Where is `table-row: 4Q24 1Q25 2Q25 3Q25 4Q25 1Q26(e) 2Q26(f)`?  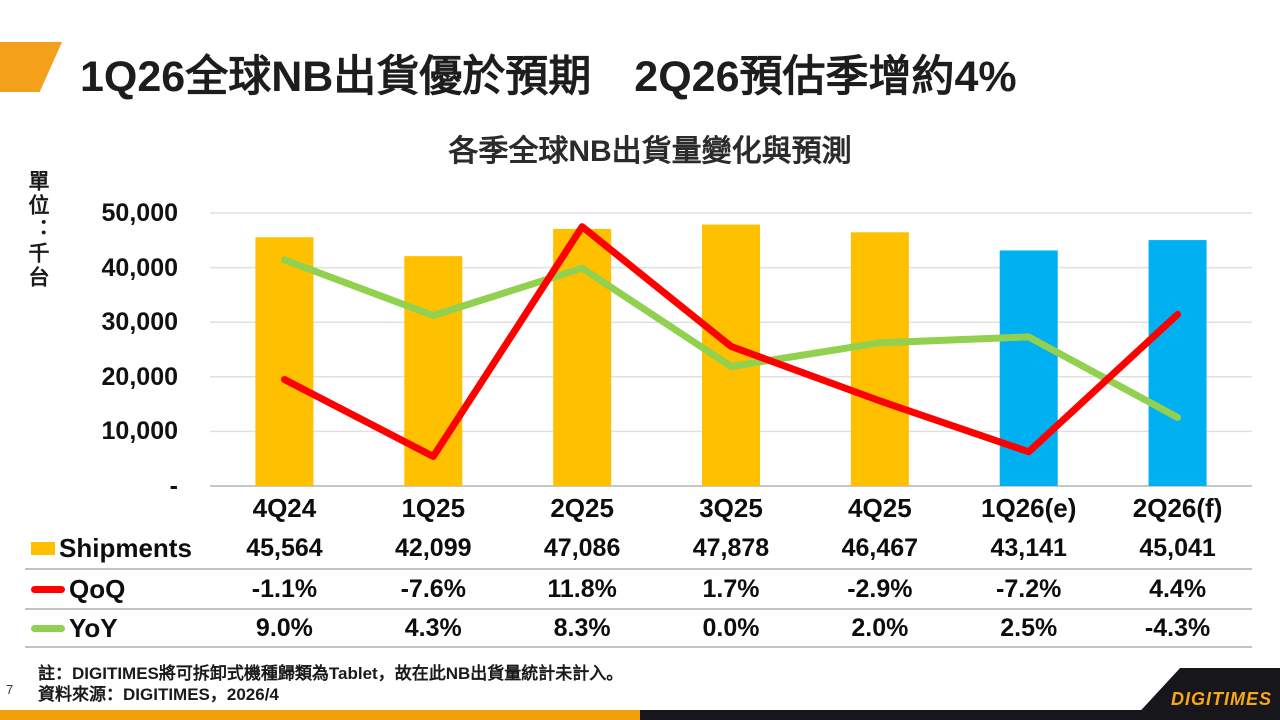 table-row: 4Q24 1Q25 2Q25 3Q25 4Q25 1Q26(e) 2Q26(f) is located at coordinates (638, 508).